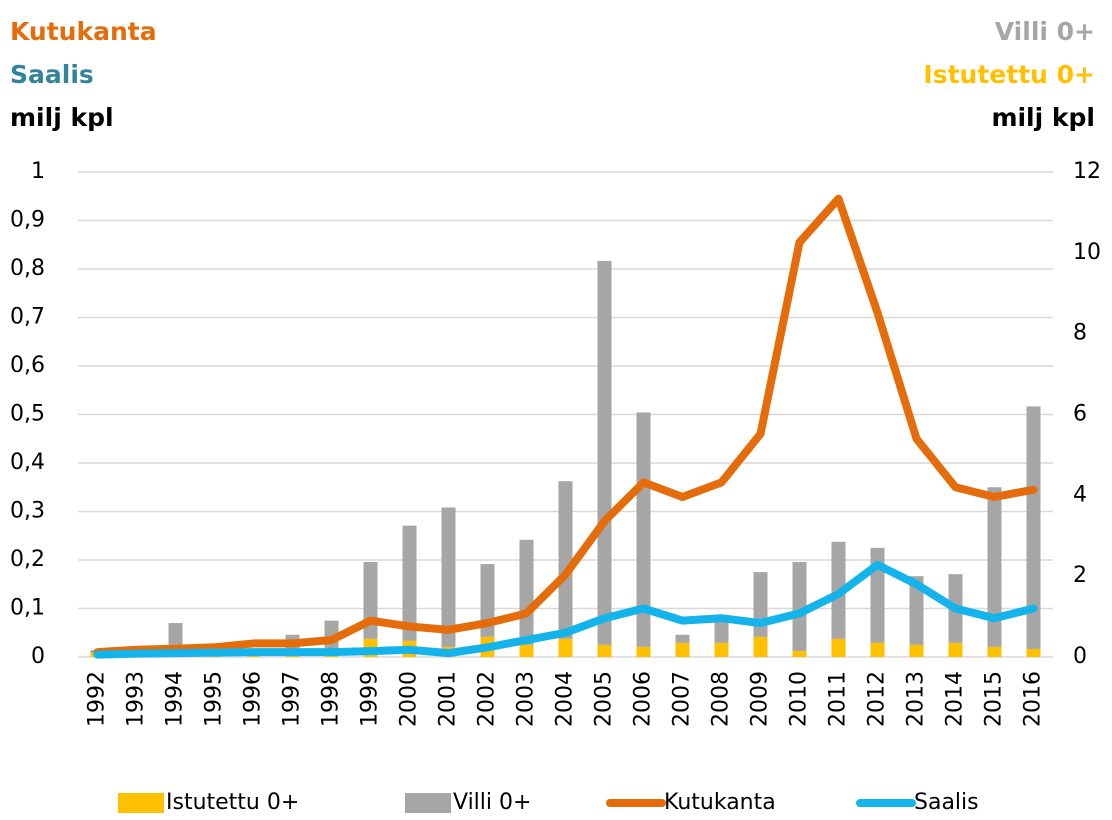 This screenshot has height=820, width=1112. What do you see at coordinates (838, 699) in the screenshot?
I see `x-tick-label: 2011` at bounding box center [838, 699].